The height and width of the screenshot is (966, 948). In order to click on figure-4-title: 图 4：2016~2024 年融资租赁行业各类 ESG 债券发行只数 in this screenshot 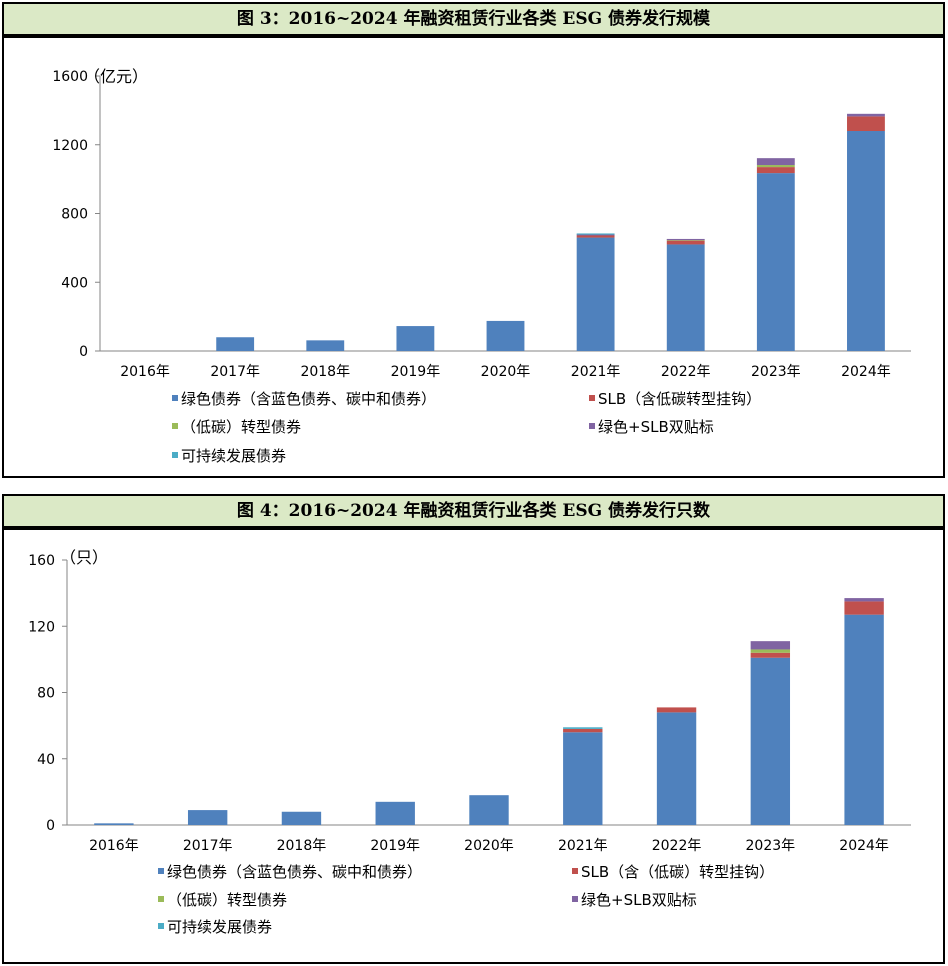, I will do `click(473, 511)`.